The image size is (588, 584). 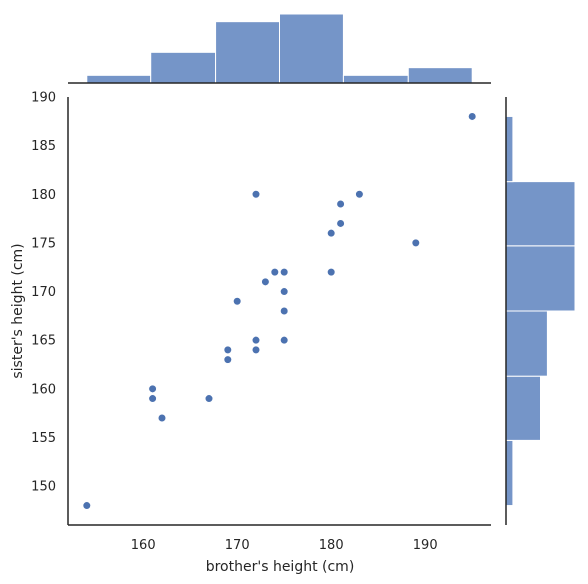 I want to click on y-axis-label: sister's height (cm), so click(x=18, y=310).